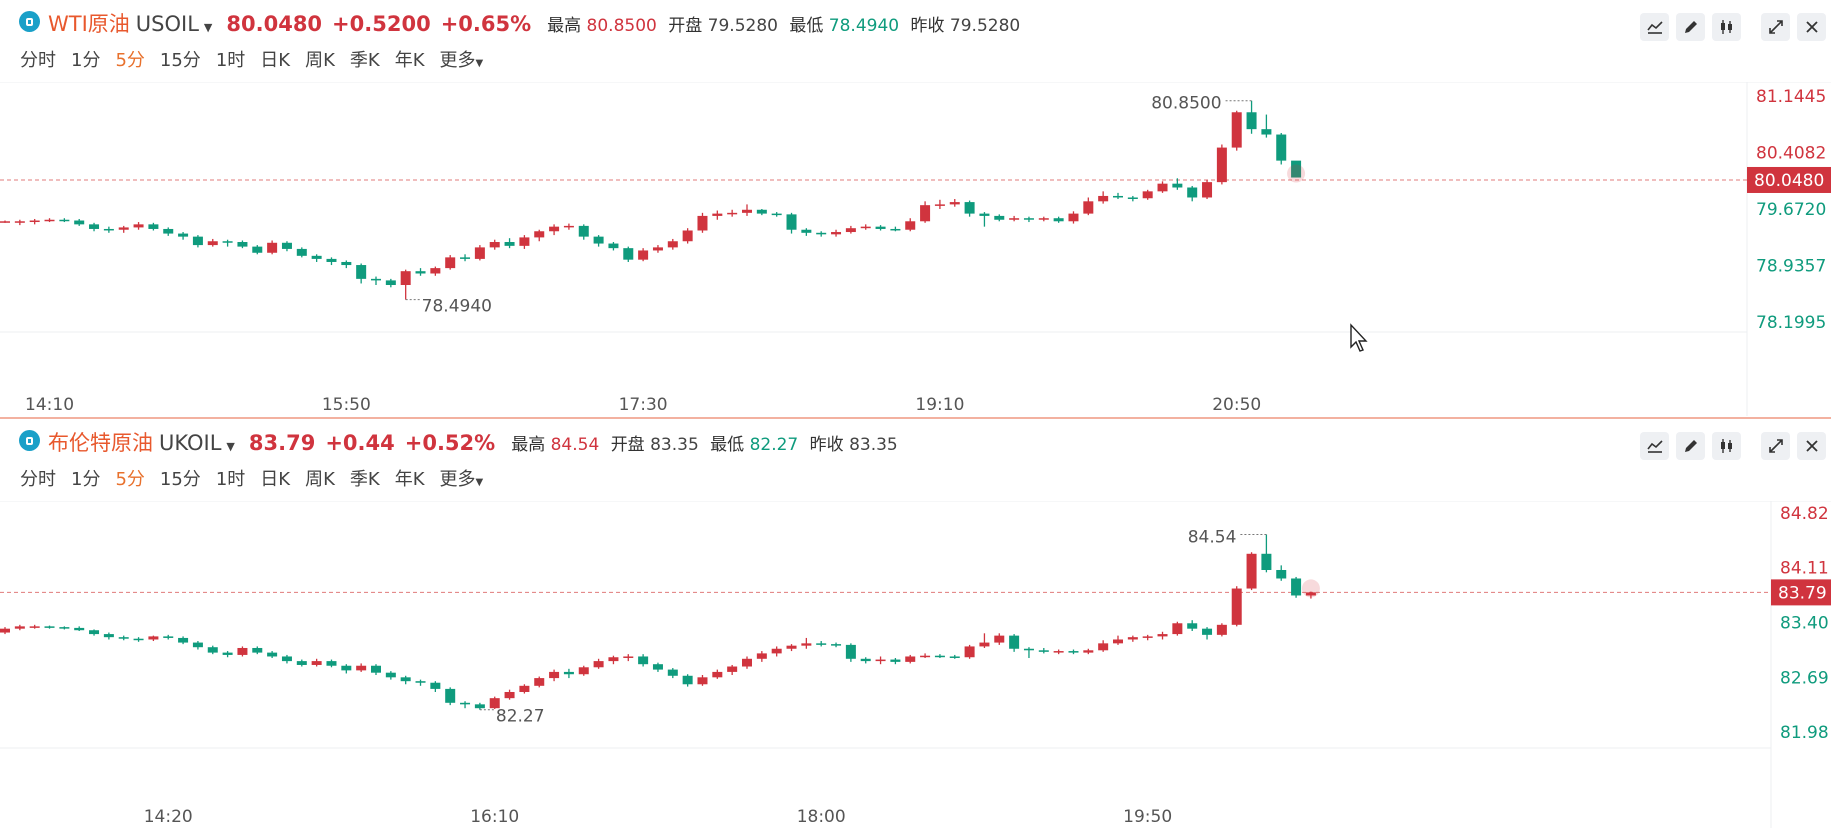 The height and width of the screenshot is (828, 1831). Describe the element at coordinates (479, 482) in the screenshot. I see `caret-down-icon: ▼` at that location.